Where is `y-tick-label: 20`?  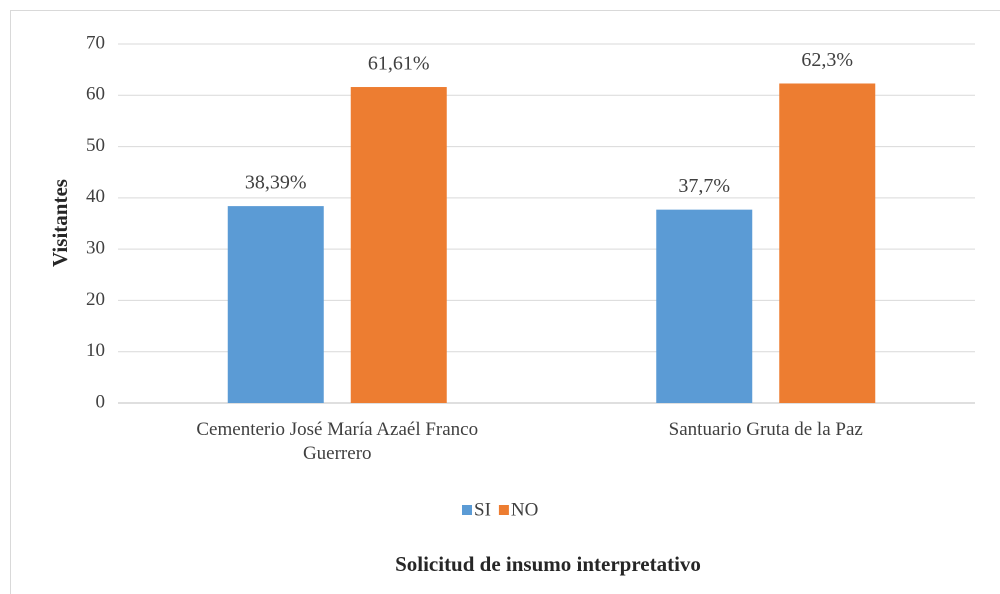
y-tick-label: 20 is located at coordinates (95, 299).